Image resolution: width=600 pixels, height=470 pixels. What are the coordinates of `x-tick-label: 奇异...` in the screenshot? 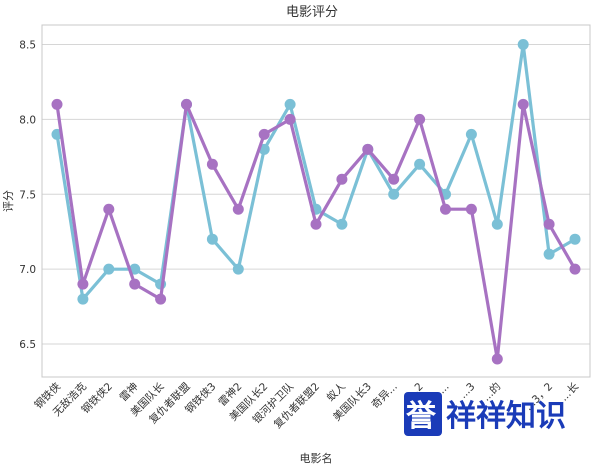 It's located at (384, 395).